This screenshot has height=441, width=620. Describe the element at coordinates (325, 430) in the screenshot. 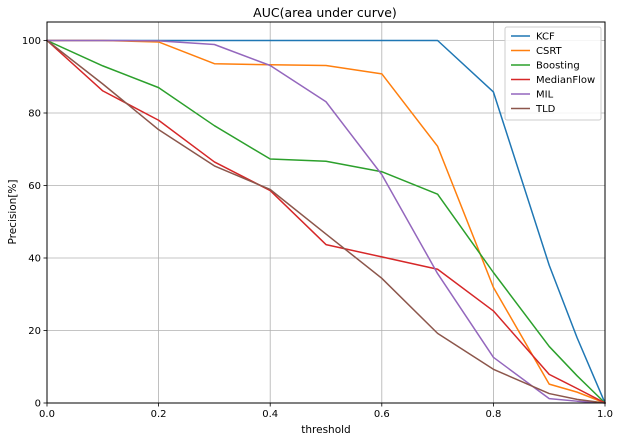

I see `x-axis-label: threshold` at that location.